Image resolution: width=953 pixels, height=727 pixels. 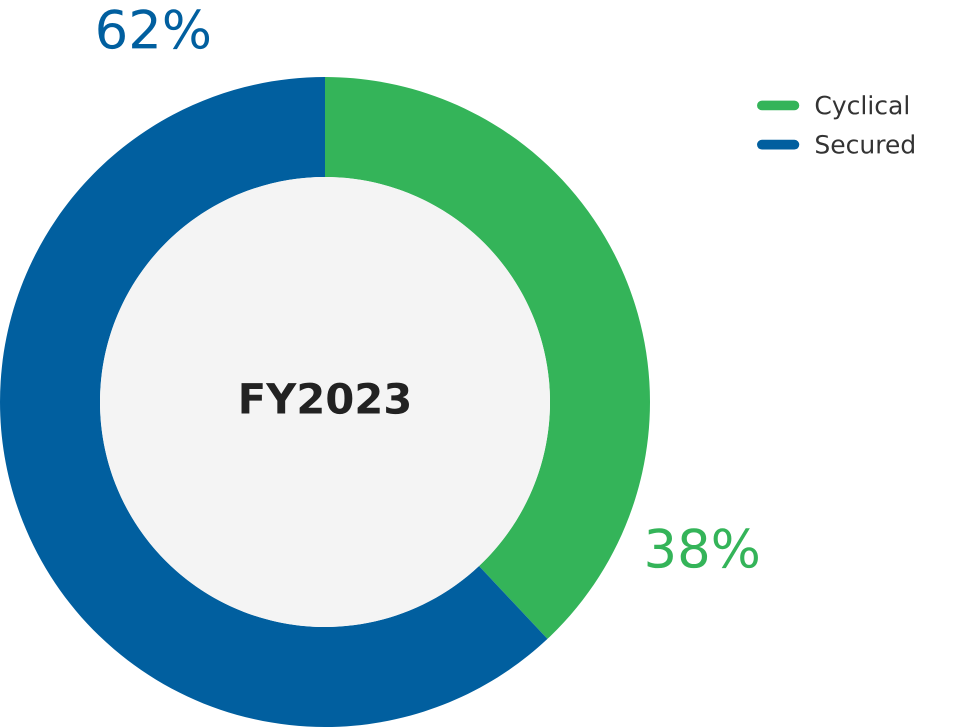 What do you see at coordinates (862, 107) in the screenshot?
I see `legend-label: Cyclical` at bounding box center [862, 107].